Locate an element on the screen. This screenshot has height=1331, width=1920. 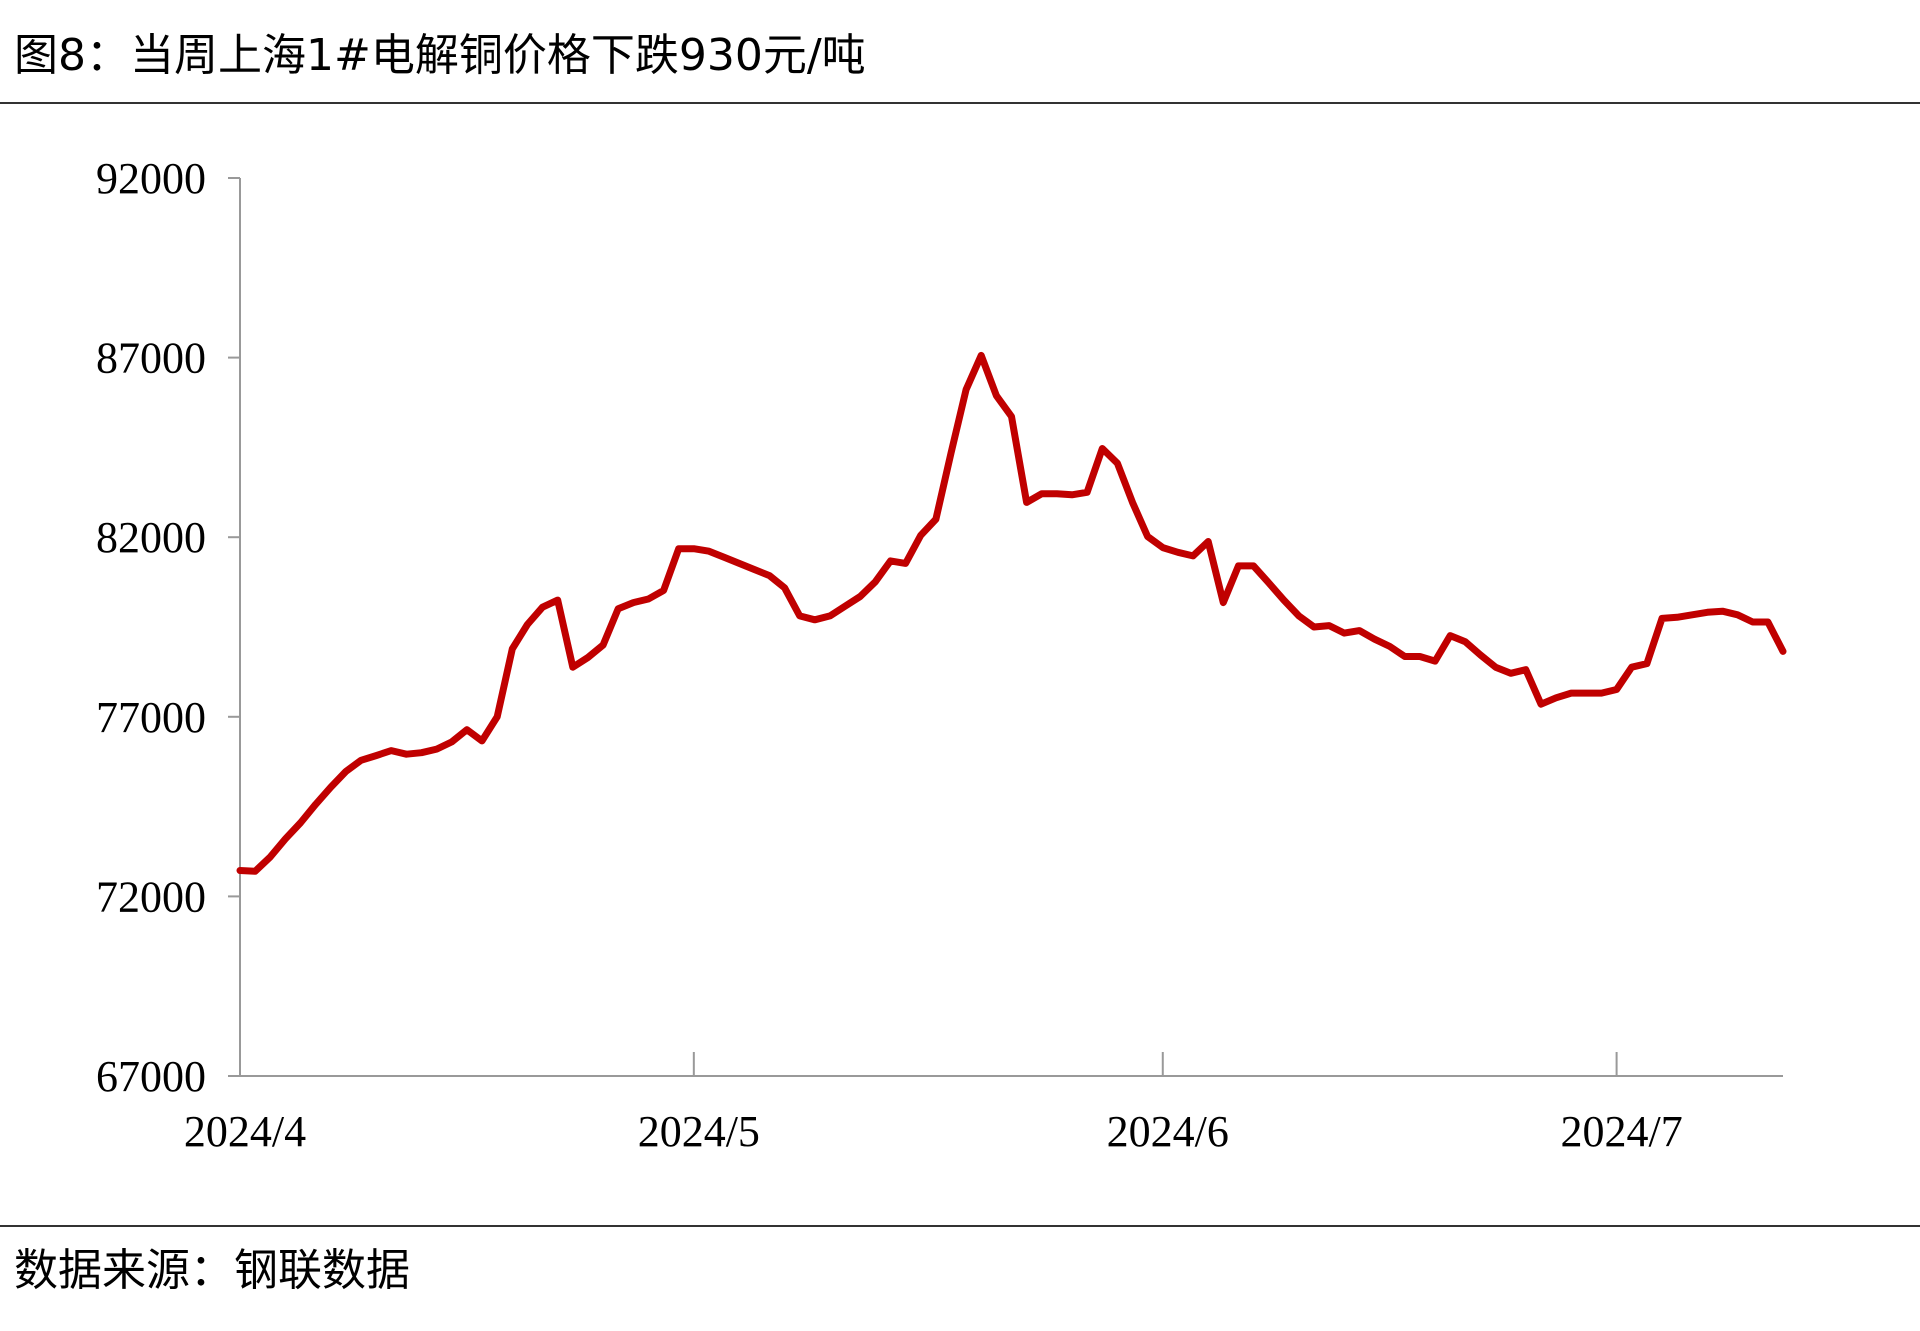
x-tick-label: 2024/6 is located at coordinates (1168, 1131).